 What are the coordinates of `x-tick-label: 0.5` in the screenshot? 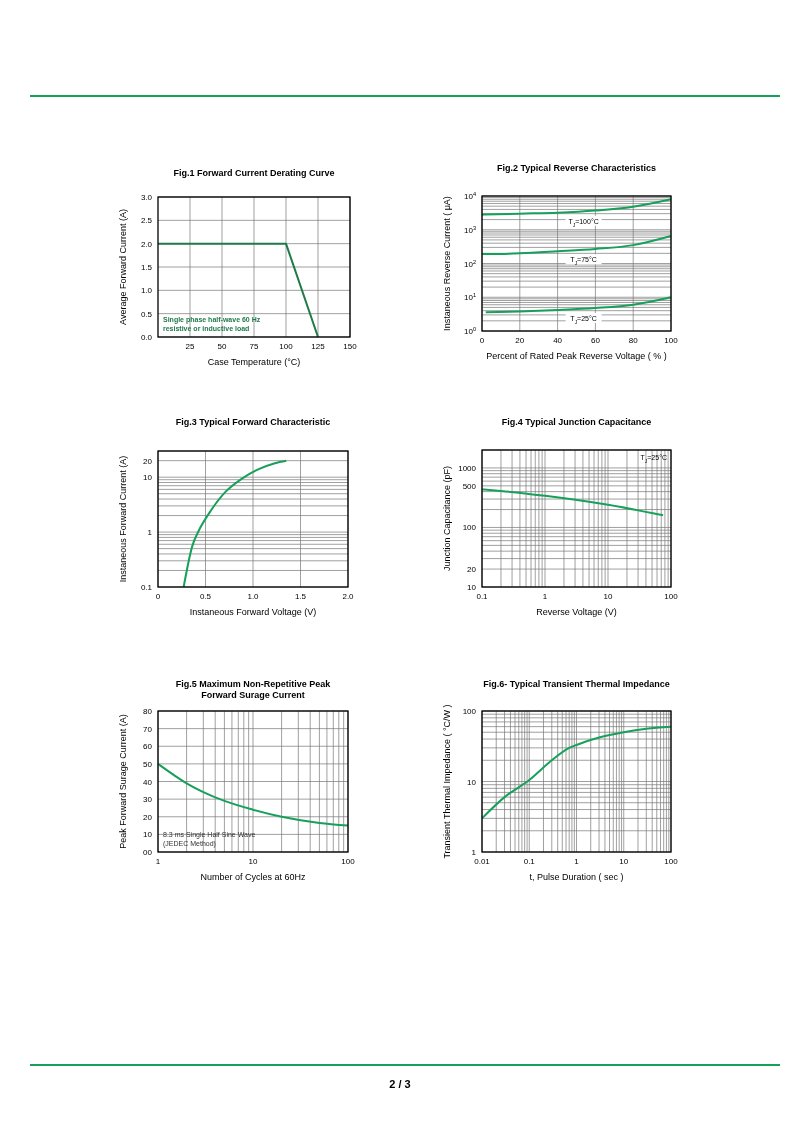 It's located at (205, 596).